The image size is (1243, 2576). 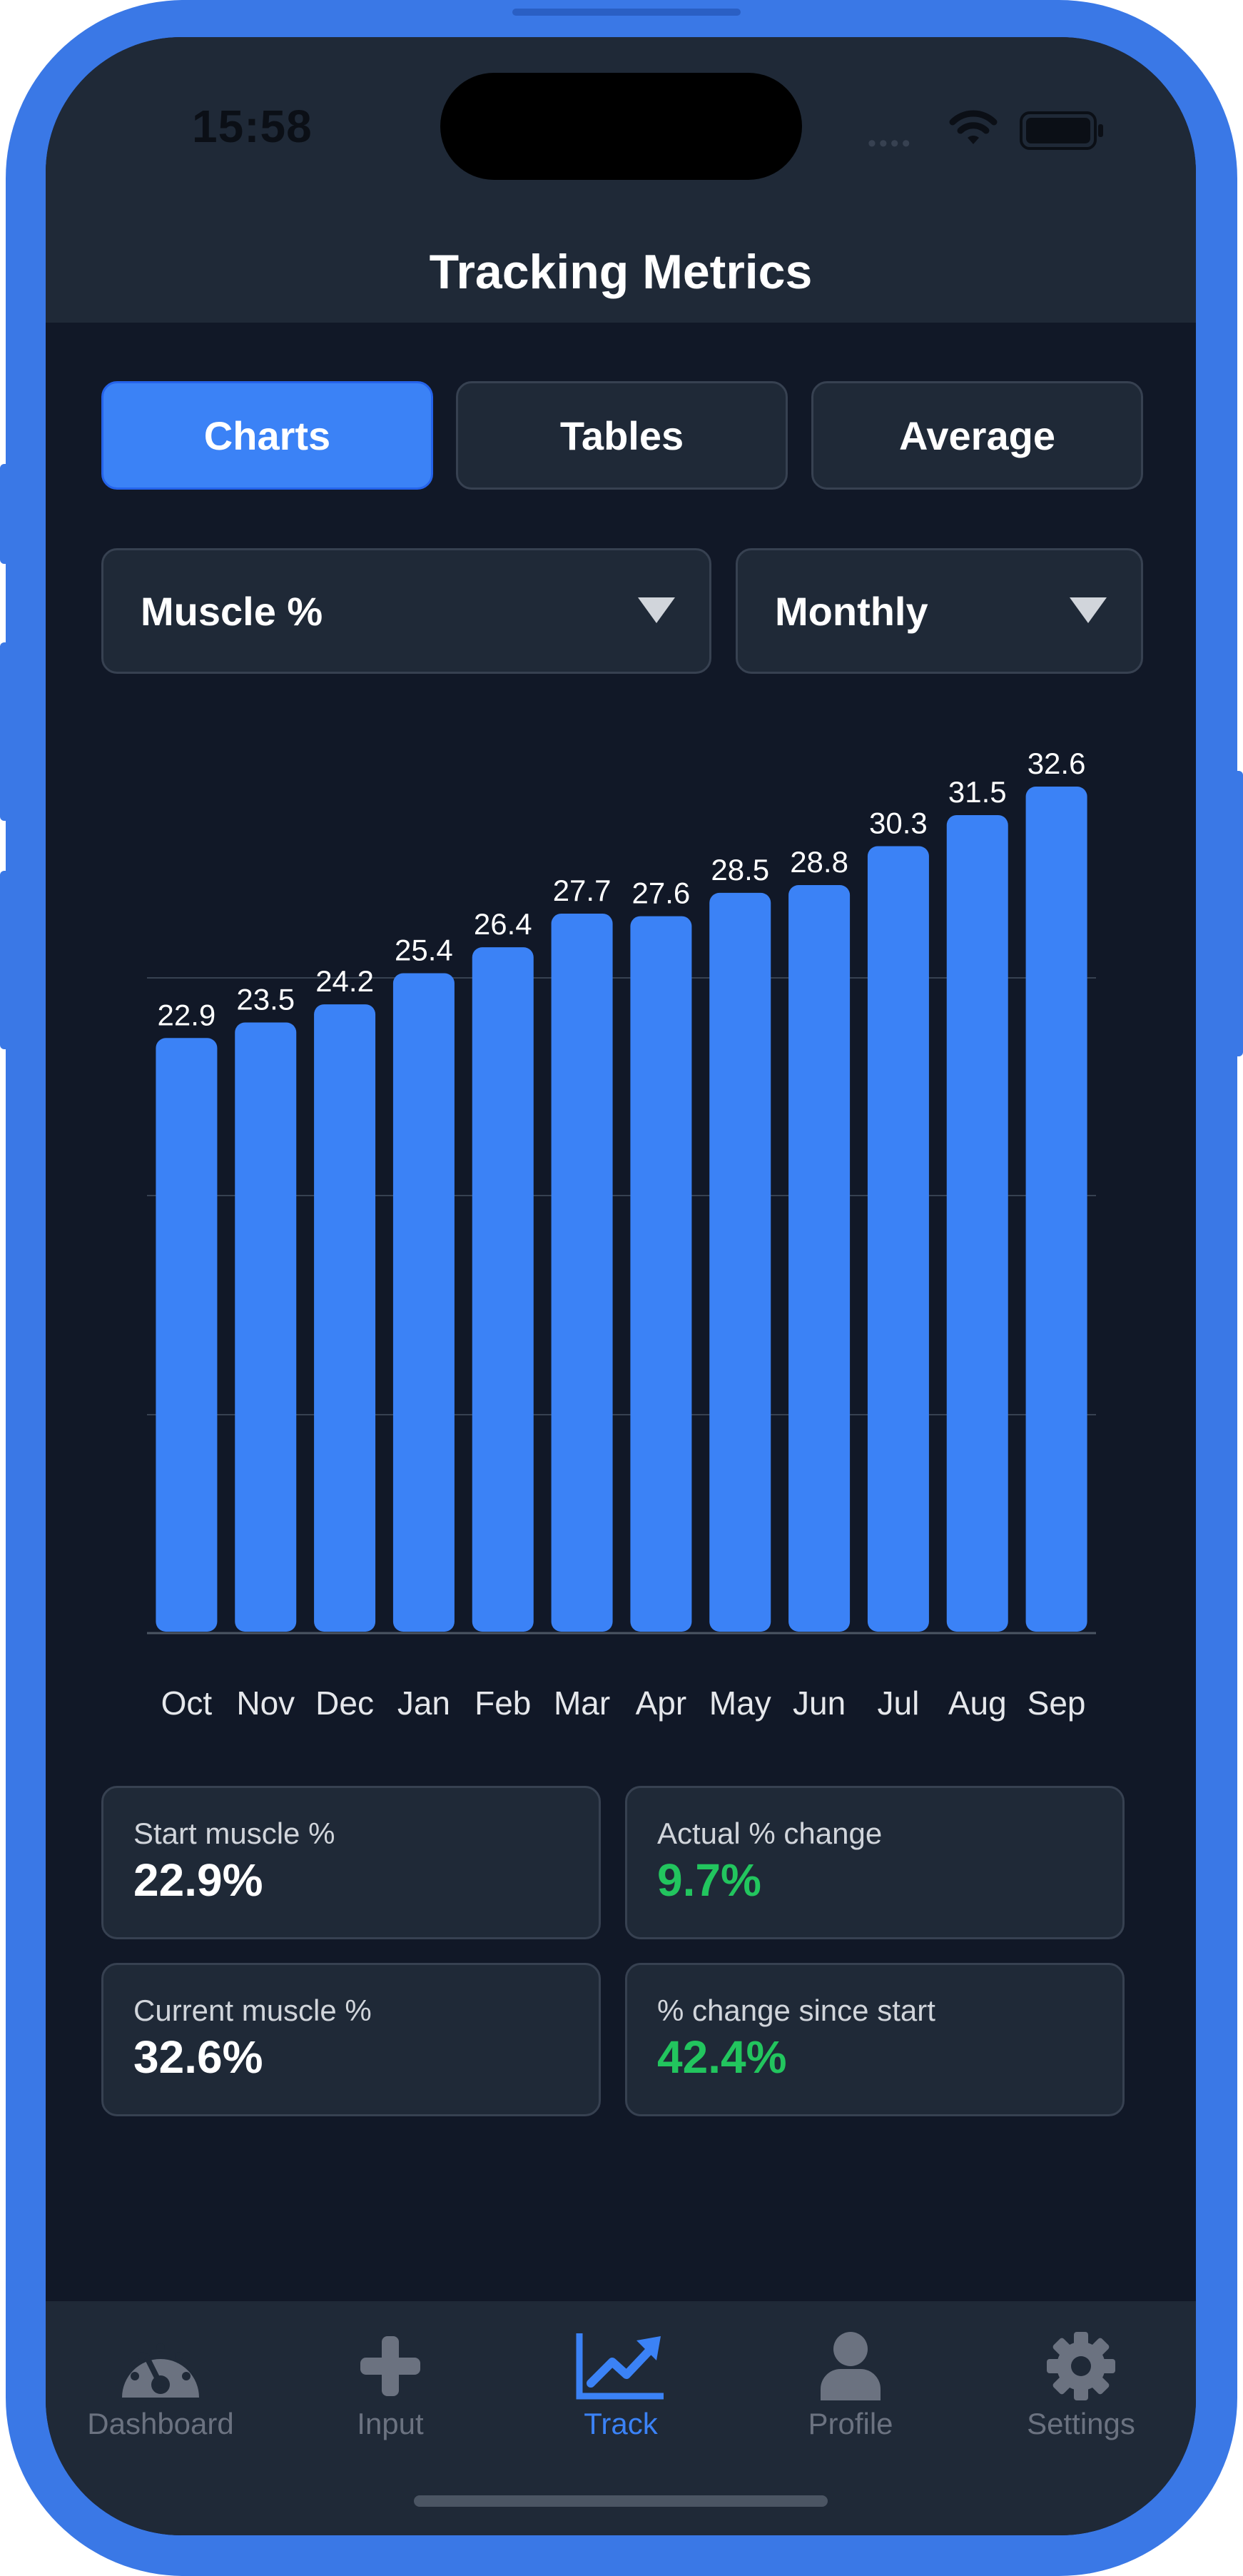 I want to click on nav-dashboard: Dashboard, so click(x=160, y=2390).